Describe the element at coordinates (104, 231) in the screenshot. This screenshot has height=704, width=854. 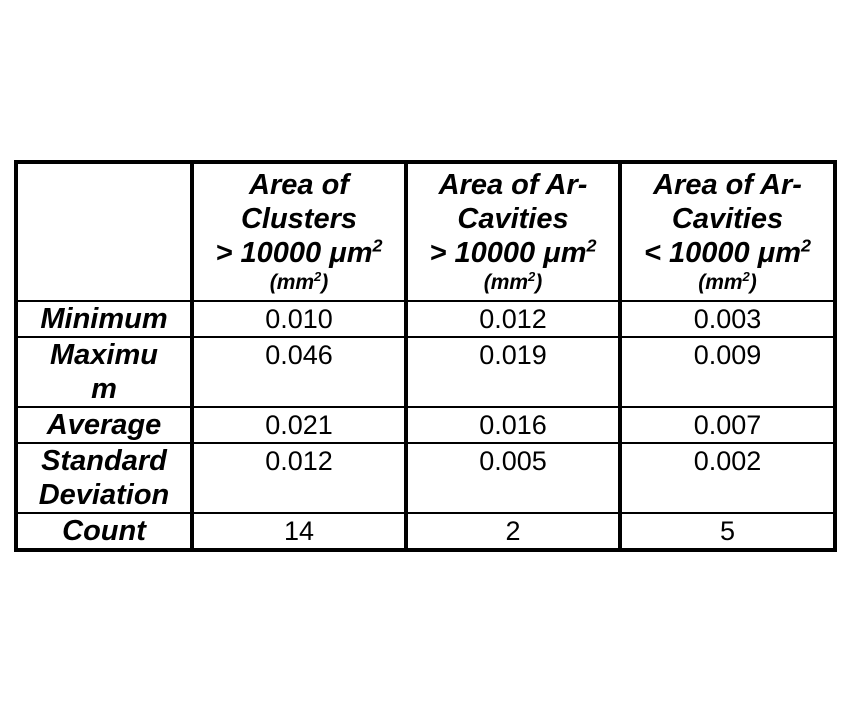
I see `corner-cell` at that location.